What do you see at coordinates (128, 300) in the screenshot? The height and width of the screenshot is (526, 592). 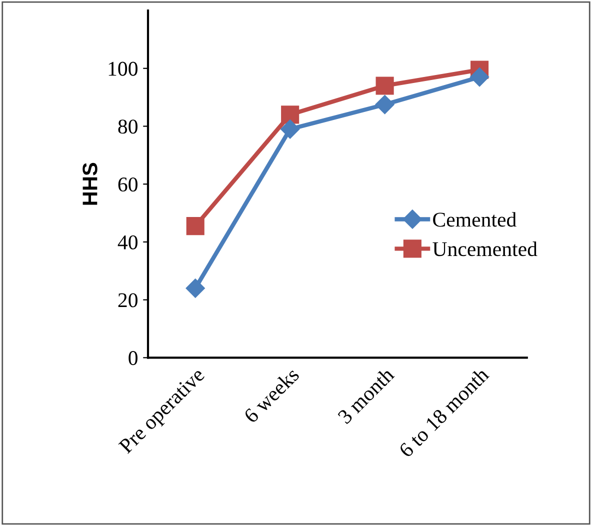 I see `y-tick-label: 20` at bounding box center [128, 300].